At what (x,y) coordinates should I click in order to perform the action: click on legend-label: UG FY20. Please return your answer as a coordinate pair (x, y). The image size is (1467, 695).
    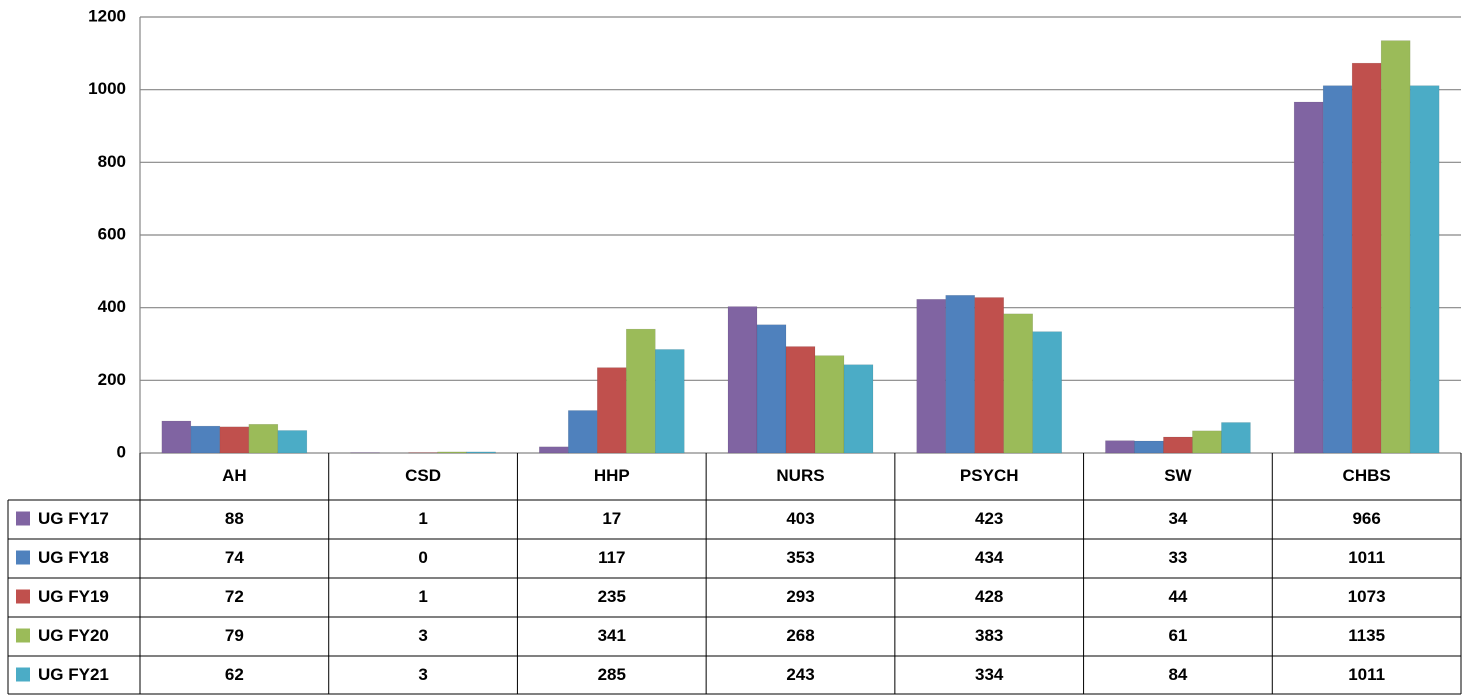
    Looking at the image, I should click on (73, 635).